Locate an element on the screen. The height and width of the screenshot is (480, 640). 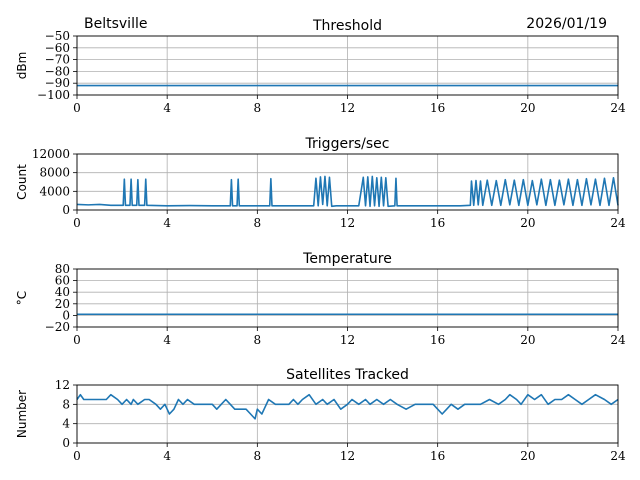
y-axis-label: Count is located at coordinates (22, 182).